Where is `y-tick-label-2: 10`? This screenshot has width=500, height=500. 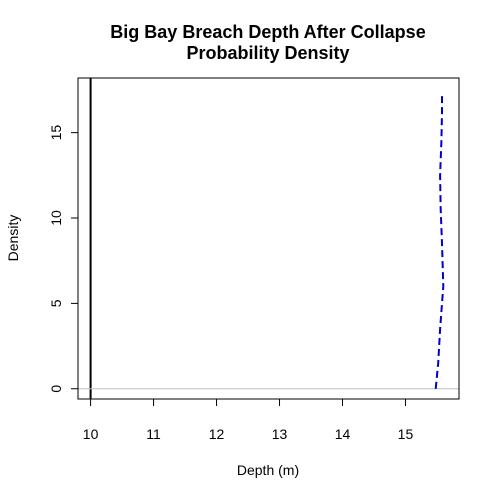
y-tick-label-2: 10 is located at coordinates (56, 218).